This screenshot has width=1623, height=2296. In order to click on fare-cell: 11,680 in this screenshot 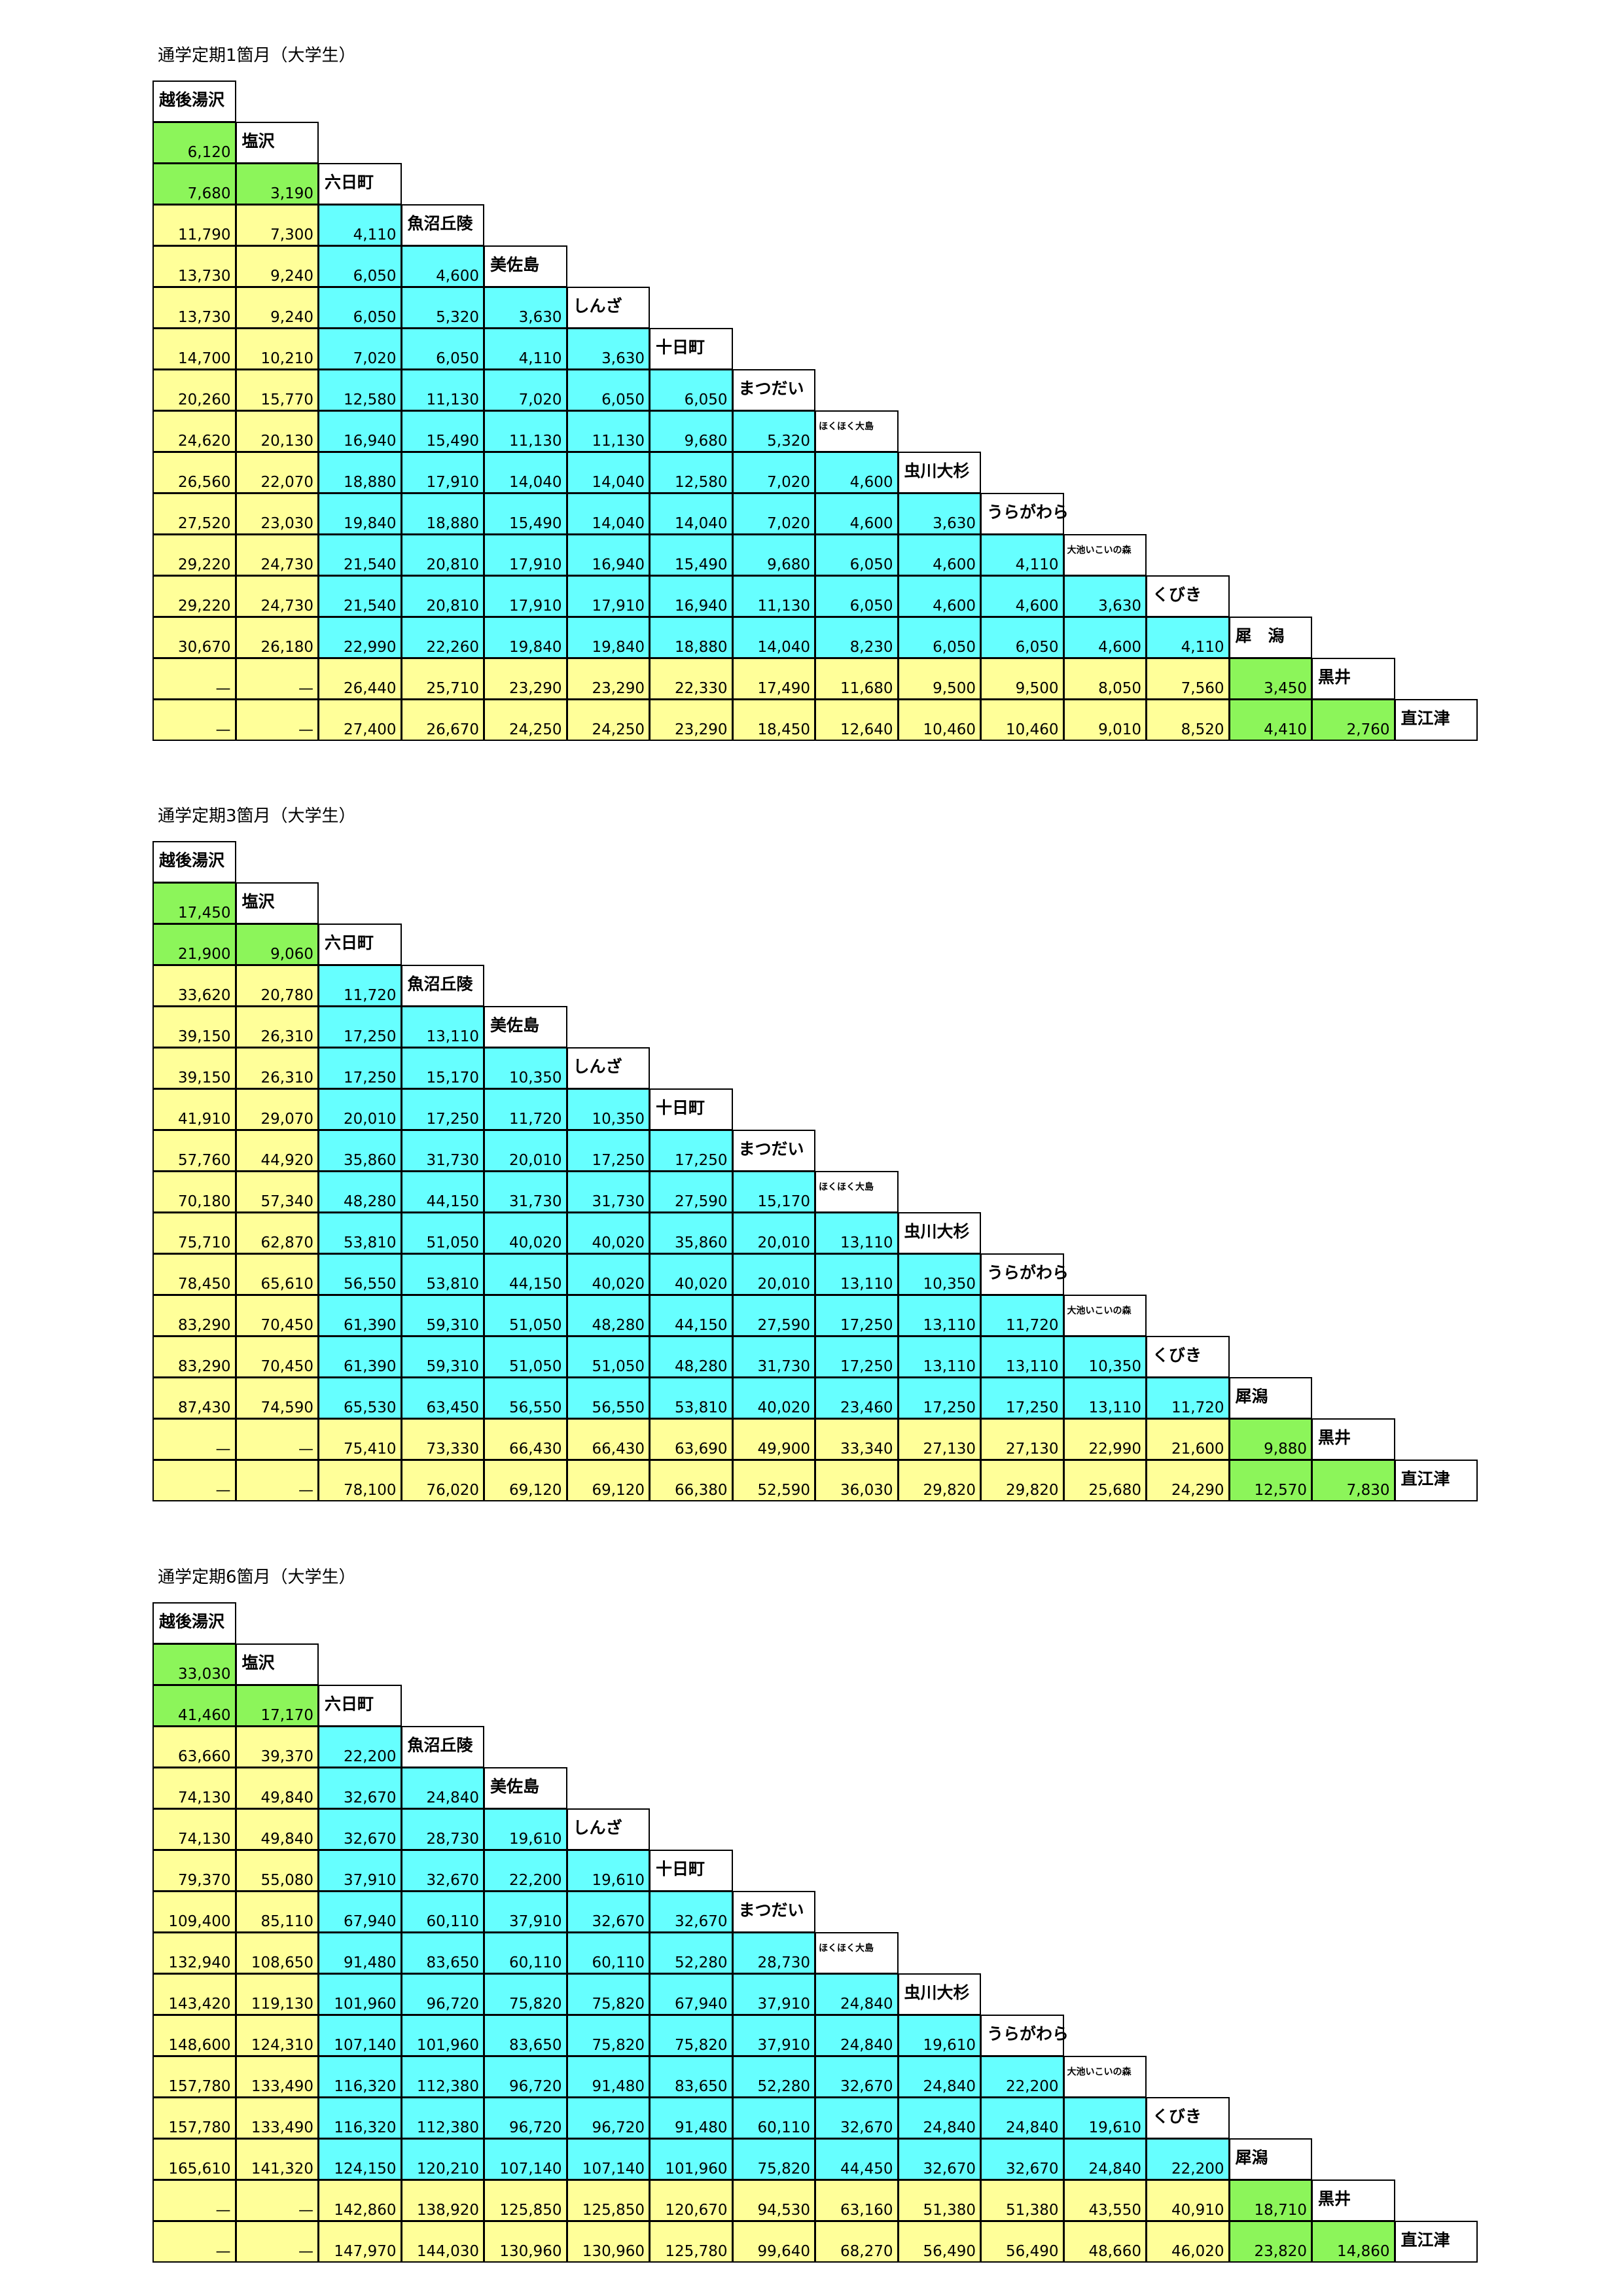, I will do `click(857, 679)`.